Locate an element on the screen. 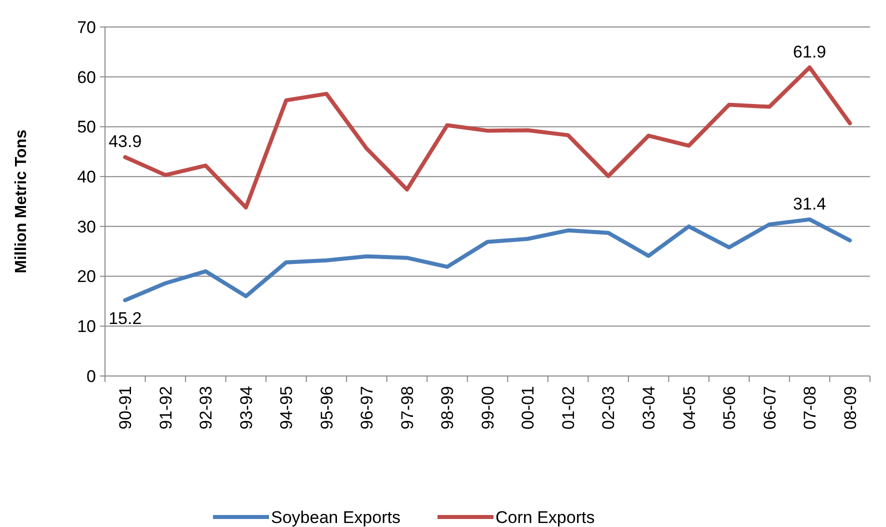 Image resolution: width=886 pixels, height=527 pixels. x-tick-label: 06-07 is located at coordinates (770, 408).